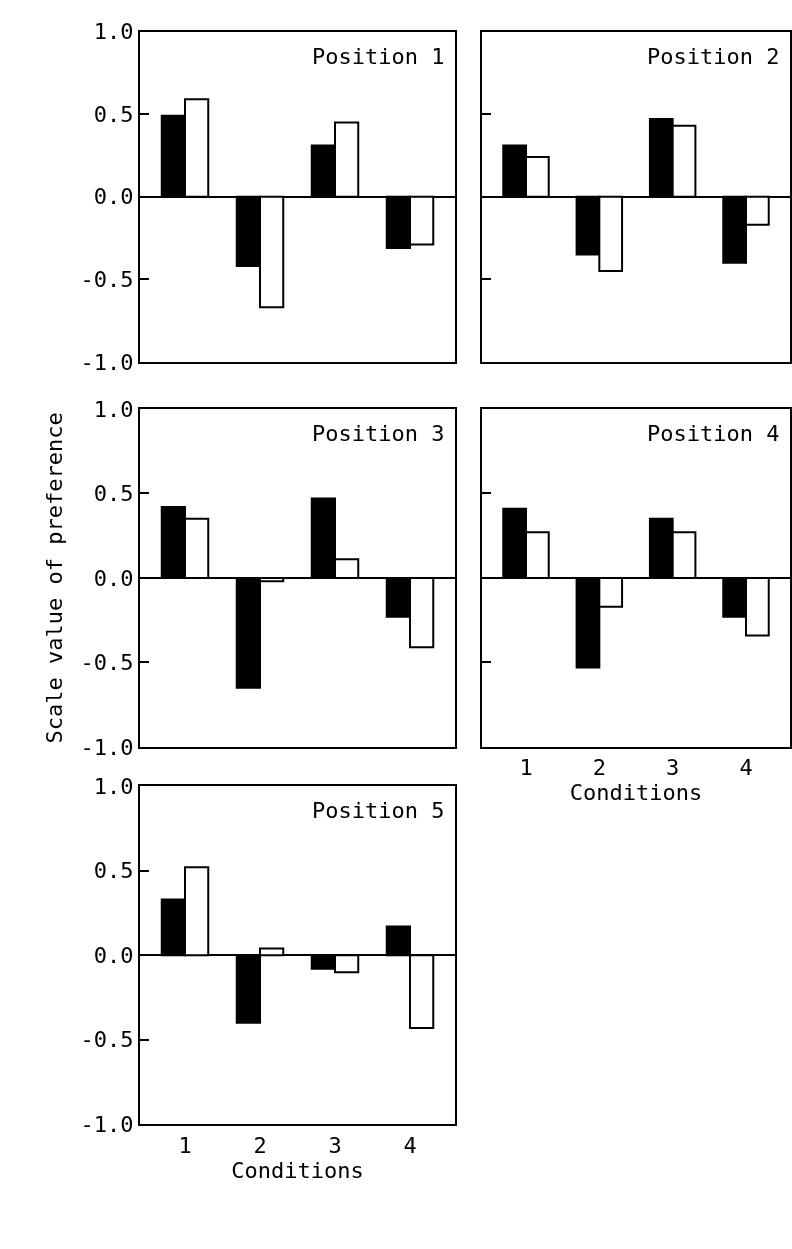 Image resolution: width=792 pixels, height=1249 pixels. Describe the element at coordinates (713, 56) in the screenshot. I see `text: Position 2` at that location.